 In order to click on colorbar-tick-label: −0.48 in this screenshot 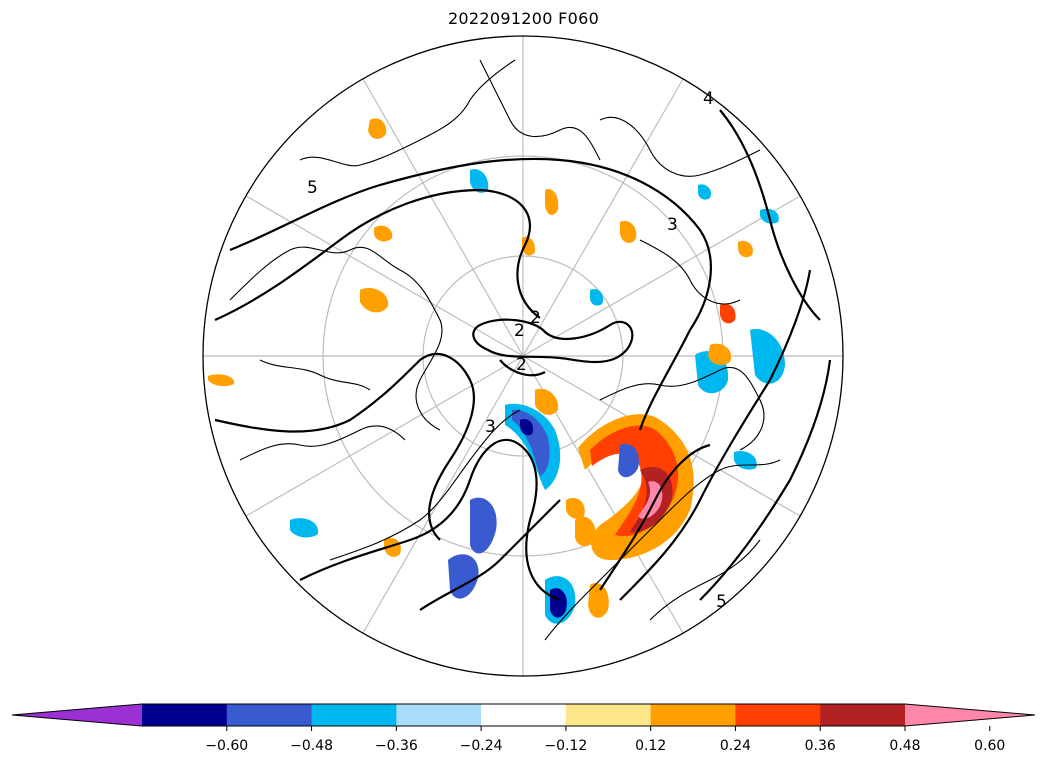, I will do `click(311, 746)`.